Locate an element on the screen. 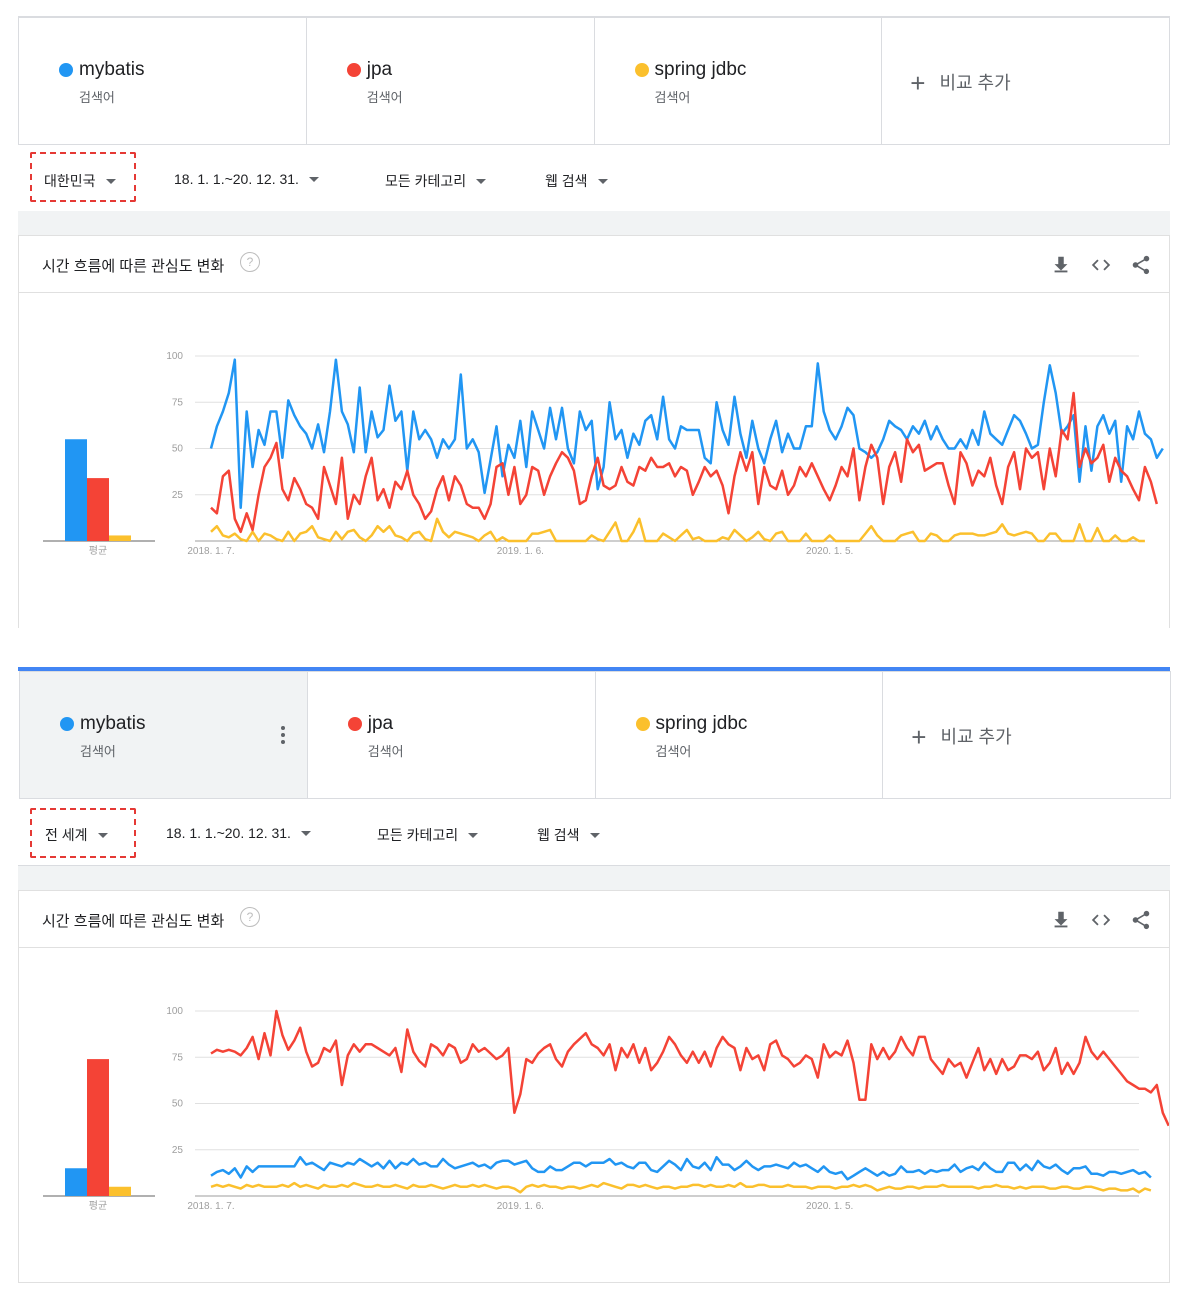  y-tick-label: 75 is located at coordinates (178, 1057).